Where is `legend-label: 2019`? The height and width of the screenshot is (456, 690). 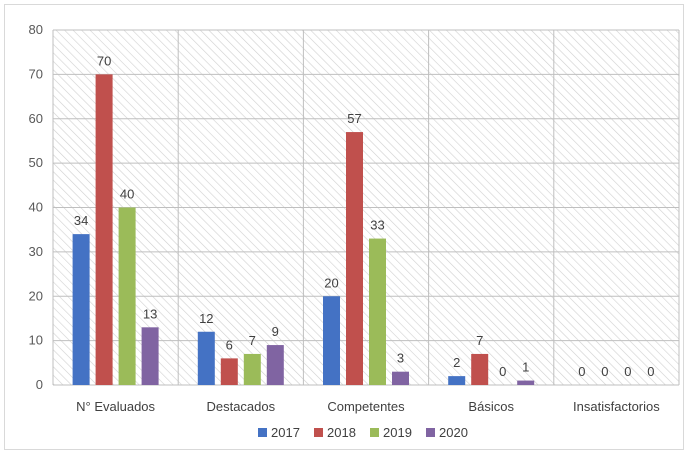 legend-label: 2019 is located at coordinates (397, 432).